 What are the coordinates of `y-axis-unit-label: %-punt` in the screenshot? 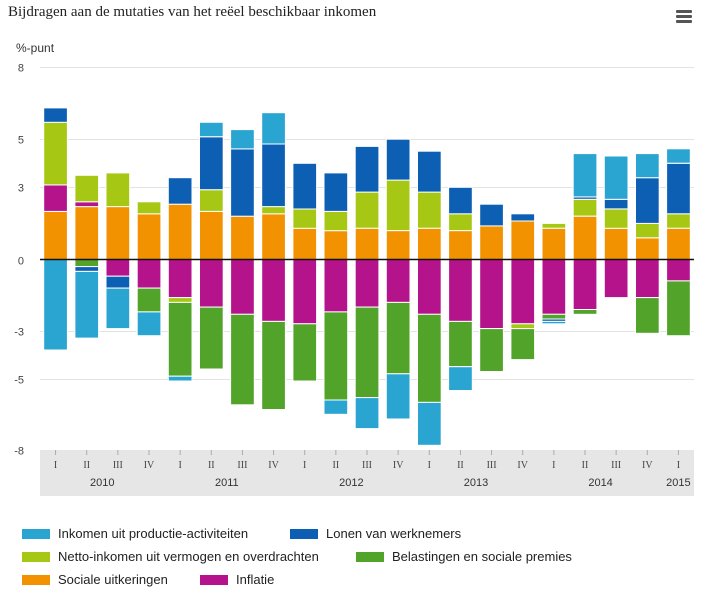 It's located at (35, 48).